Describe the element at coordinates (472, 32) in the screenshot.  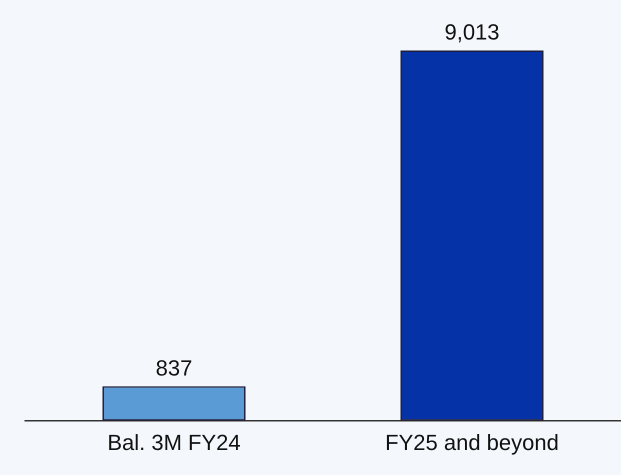
I see `data-label: 9,013` at that location.